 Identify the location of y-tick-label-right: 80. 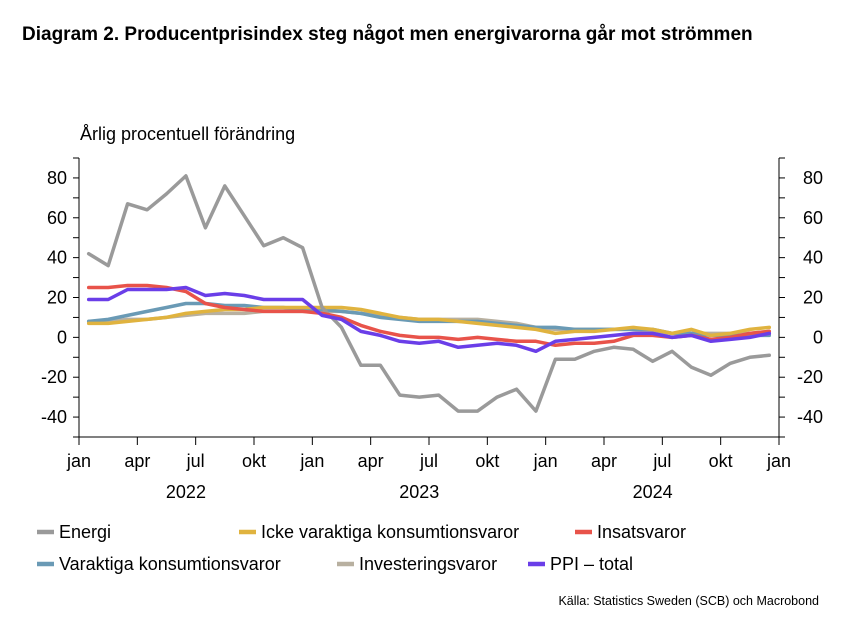
(813, 178).